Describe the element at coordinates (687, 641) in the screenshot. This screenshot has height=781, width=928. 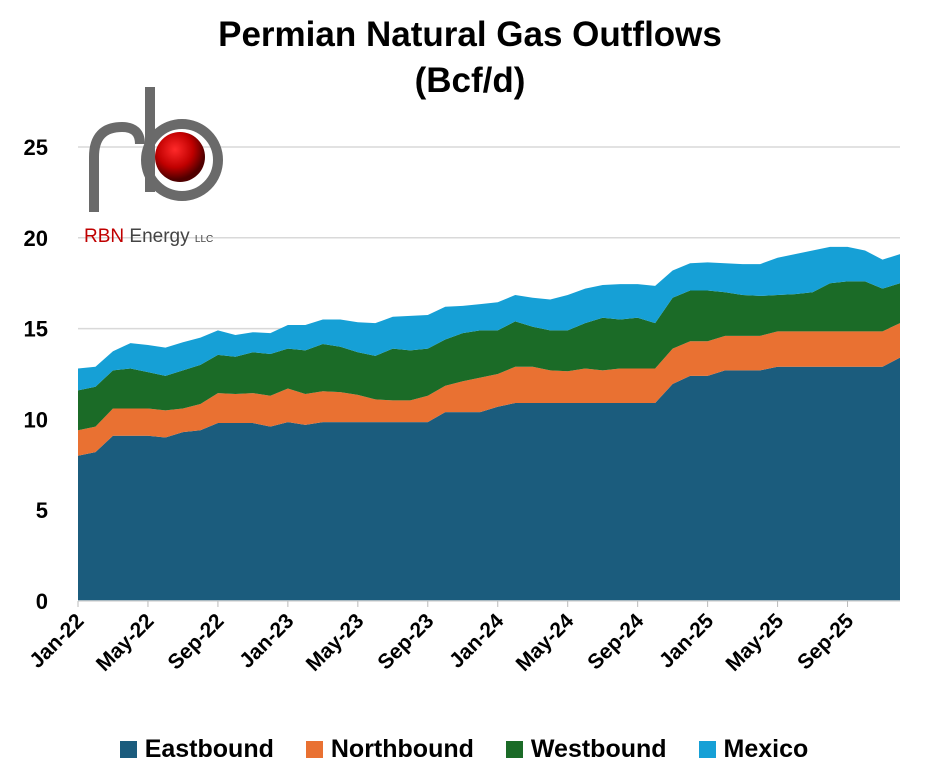
I see `x-tick-label: Jan-25` at that location.